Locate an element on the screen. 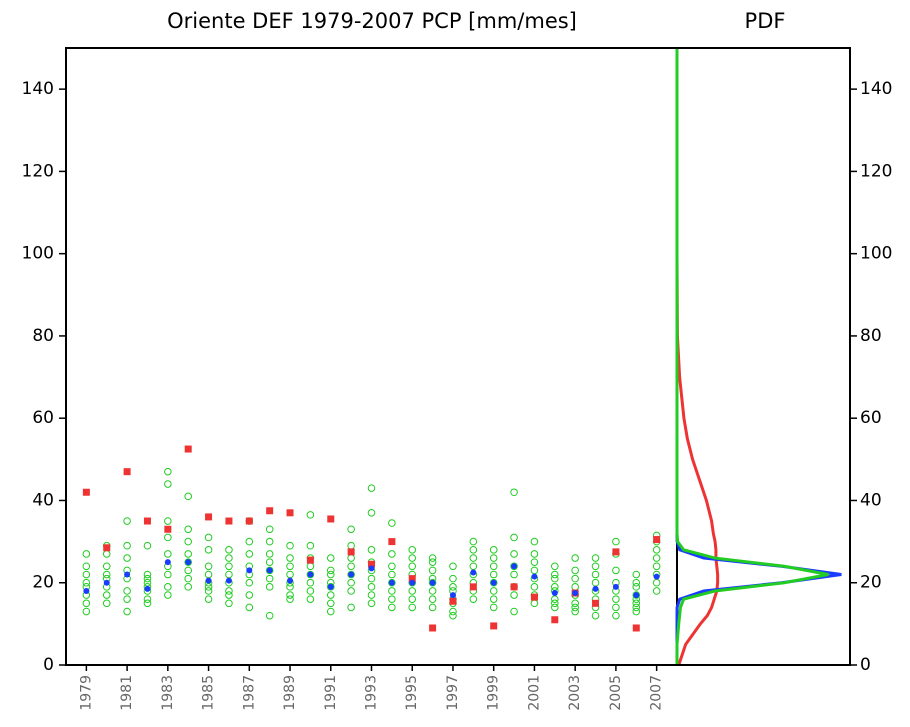  y2-tick-label: 60 is located at coordinates (871, 418).